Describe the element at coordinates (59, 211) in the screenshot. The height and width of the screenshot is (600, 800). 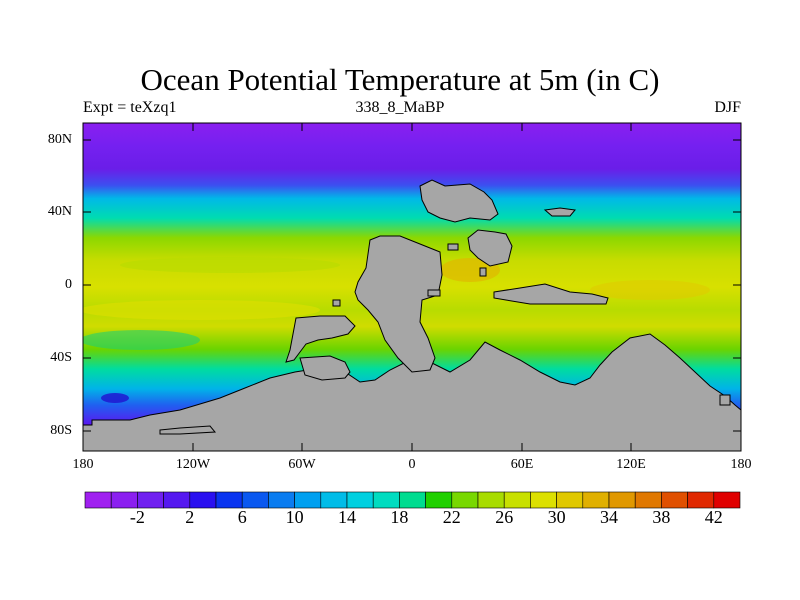
I see `lat-label-40n: 40N` at that location.